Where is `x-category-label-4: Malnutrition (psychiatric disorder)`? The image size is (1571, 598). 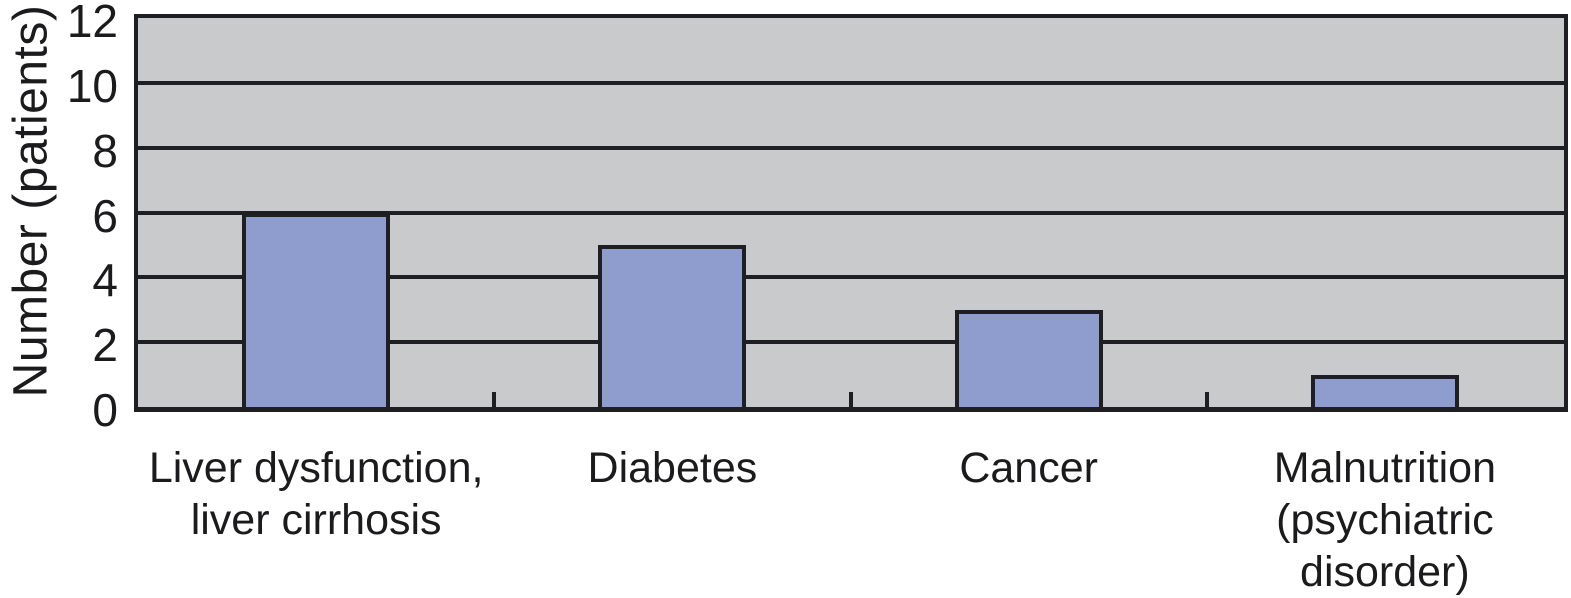 x-category-label-4: Malnutrition (psychiatric disorder) is located at coordinates (1384, 520).